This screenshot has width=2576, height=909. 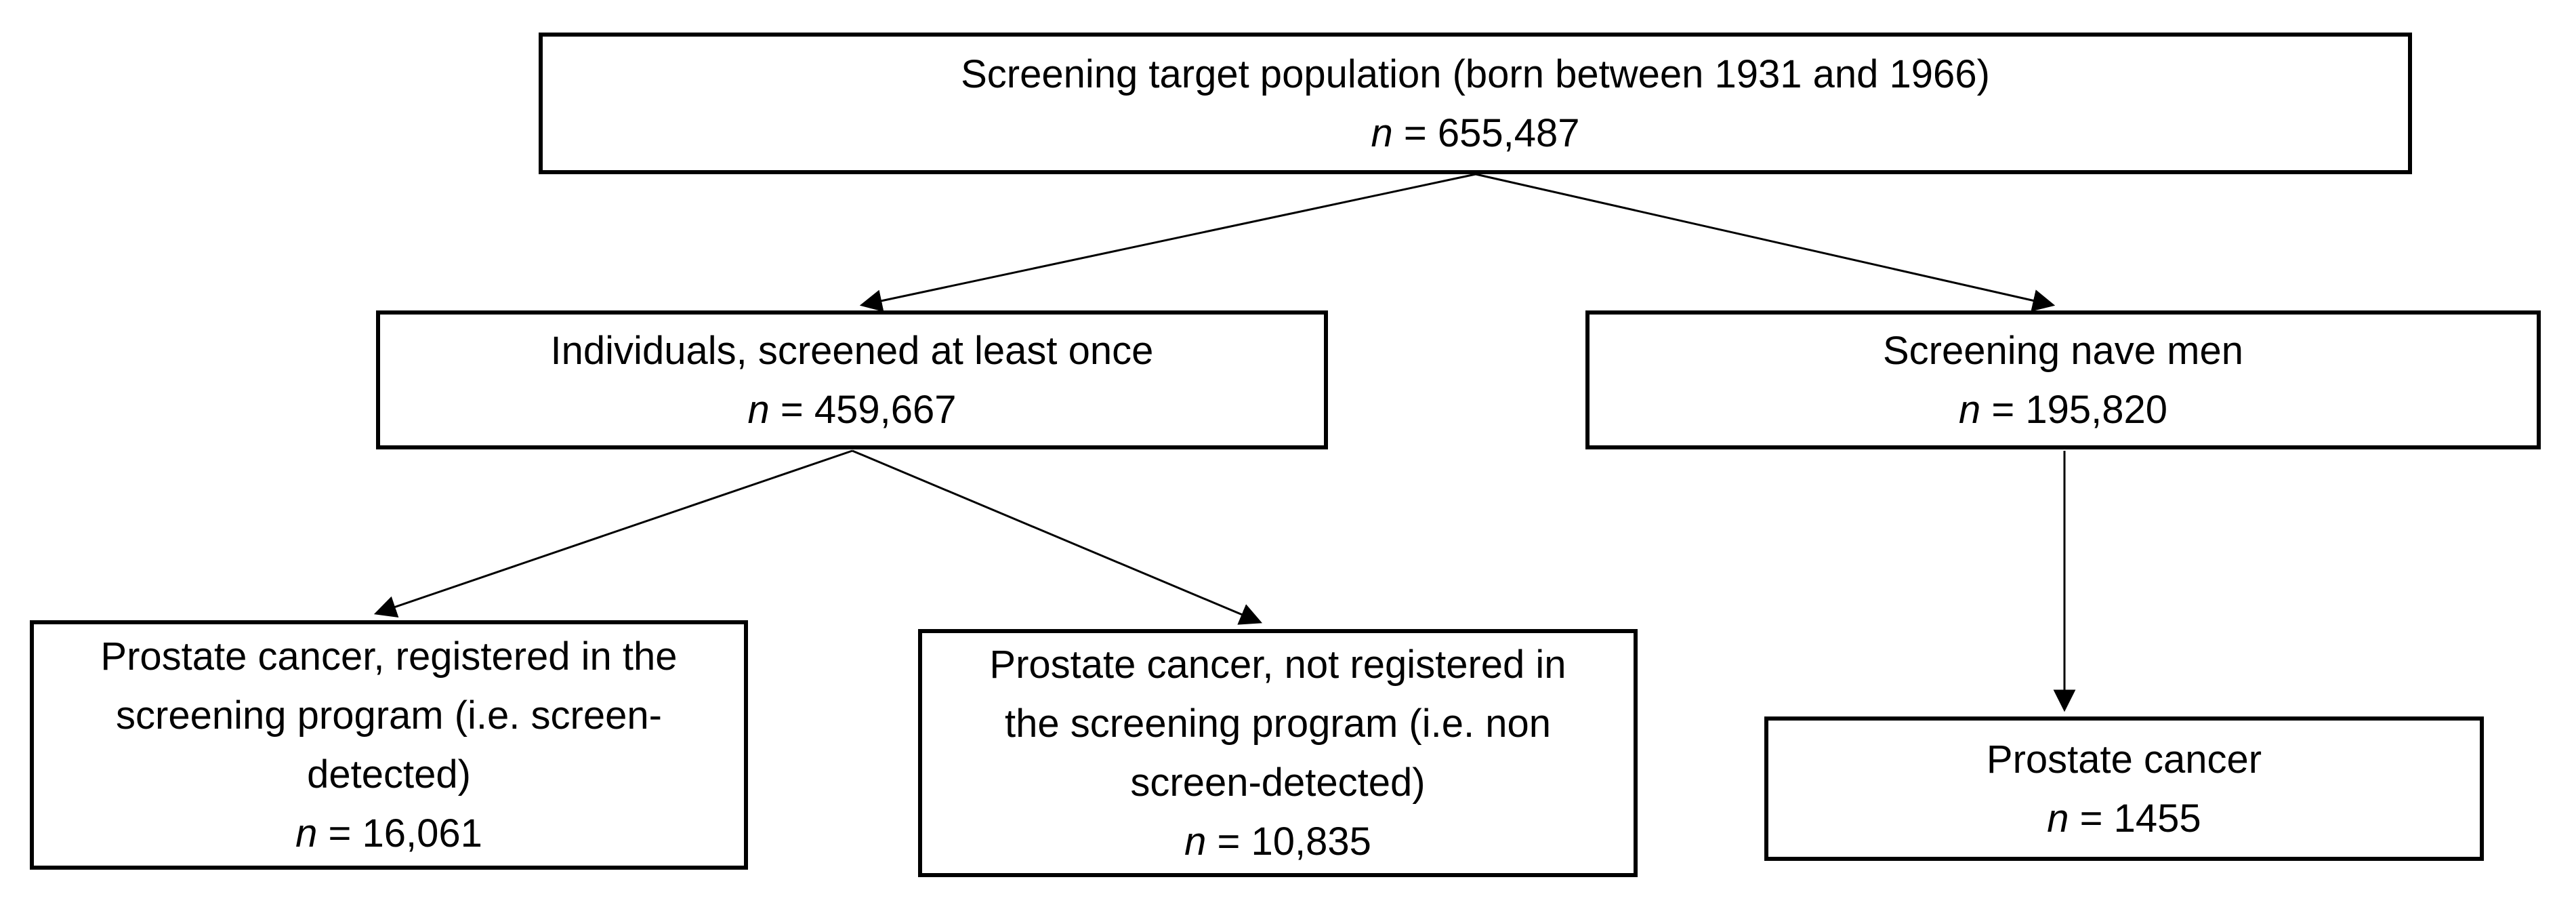 What do you see at coordinates (2124, 759) in the screenshot?
I see `node-label-line: Prostate cancer` at bounding box center [2124, 759].